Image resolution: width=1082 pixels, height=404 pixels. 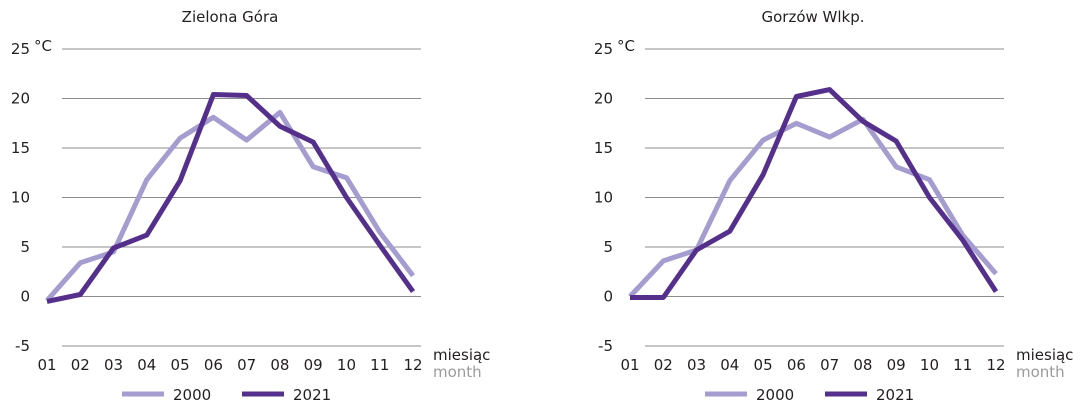 I want to click on chart-title: Zielona Góra, so click(x=230, y=17).